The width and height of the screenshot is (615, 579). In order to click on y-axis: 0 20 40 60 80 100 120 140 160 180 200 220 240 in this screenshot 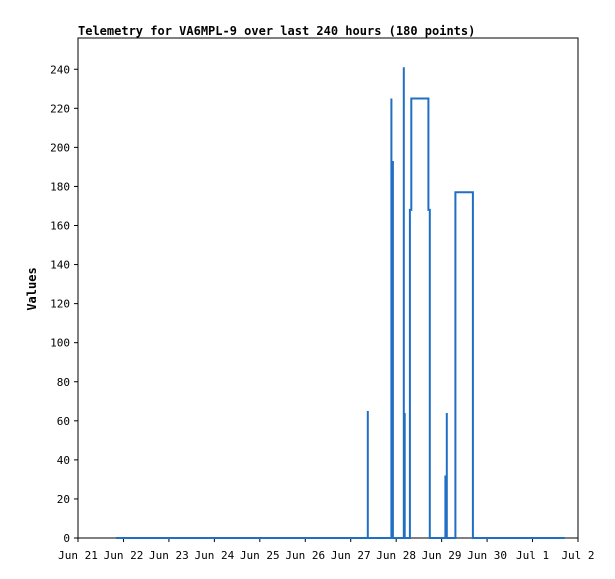, I will do `click(64, 304)`.